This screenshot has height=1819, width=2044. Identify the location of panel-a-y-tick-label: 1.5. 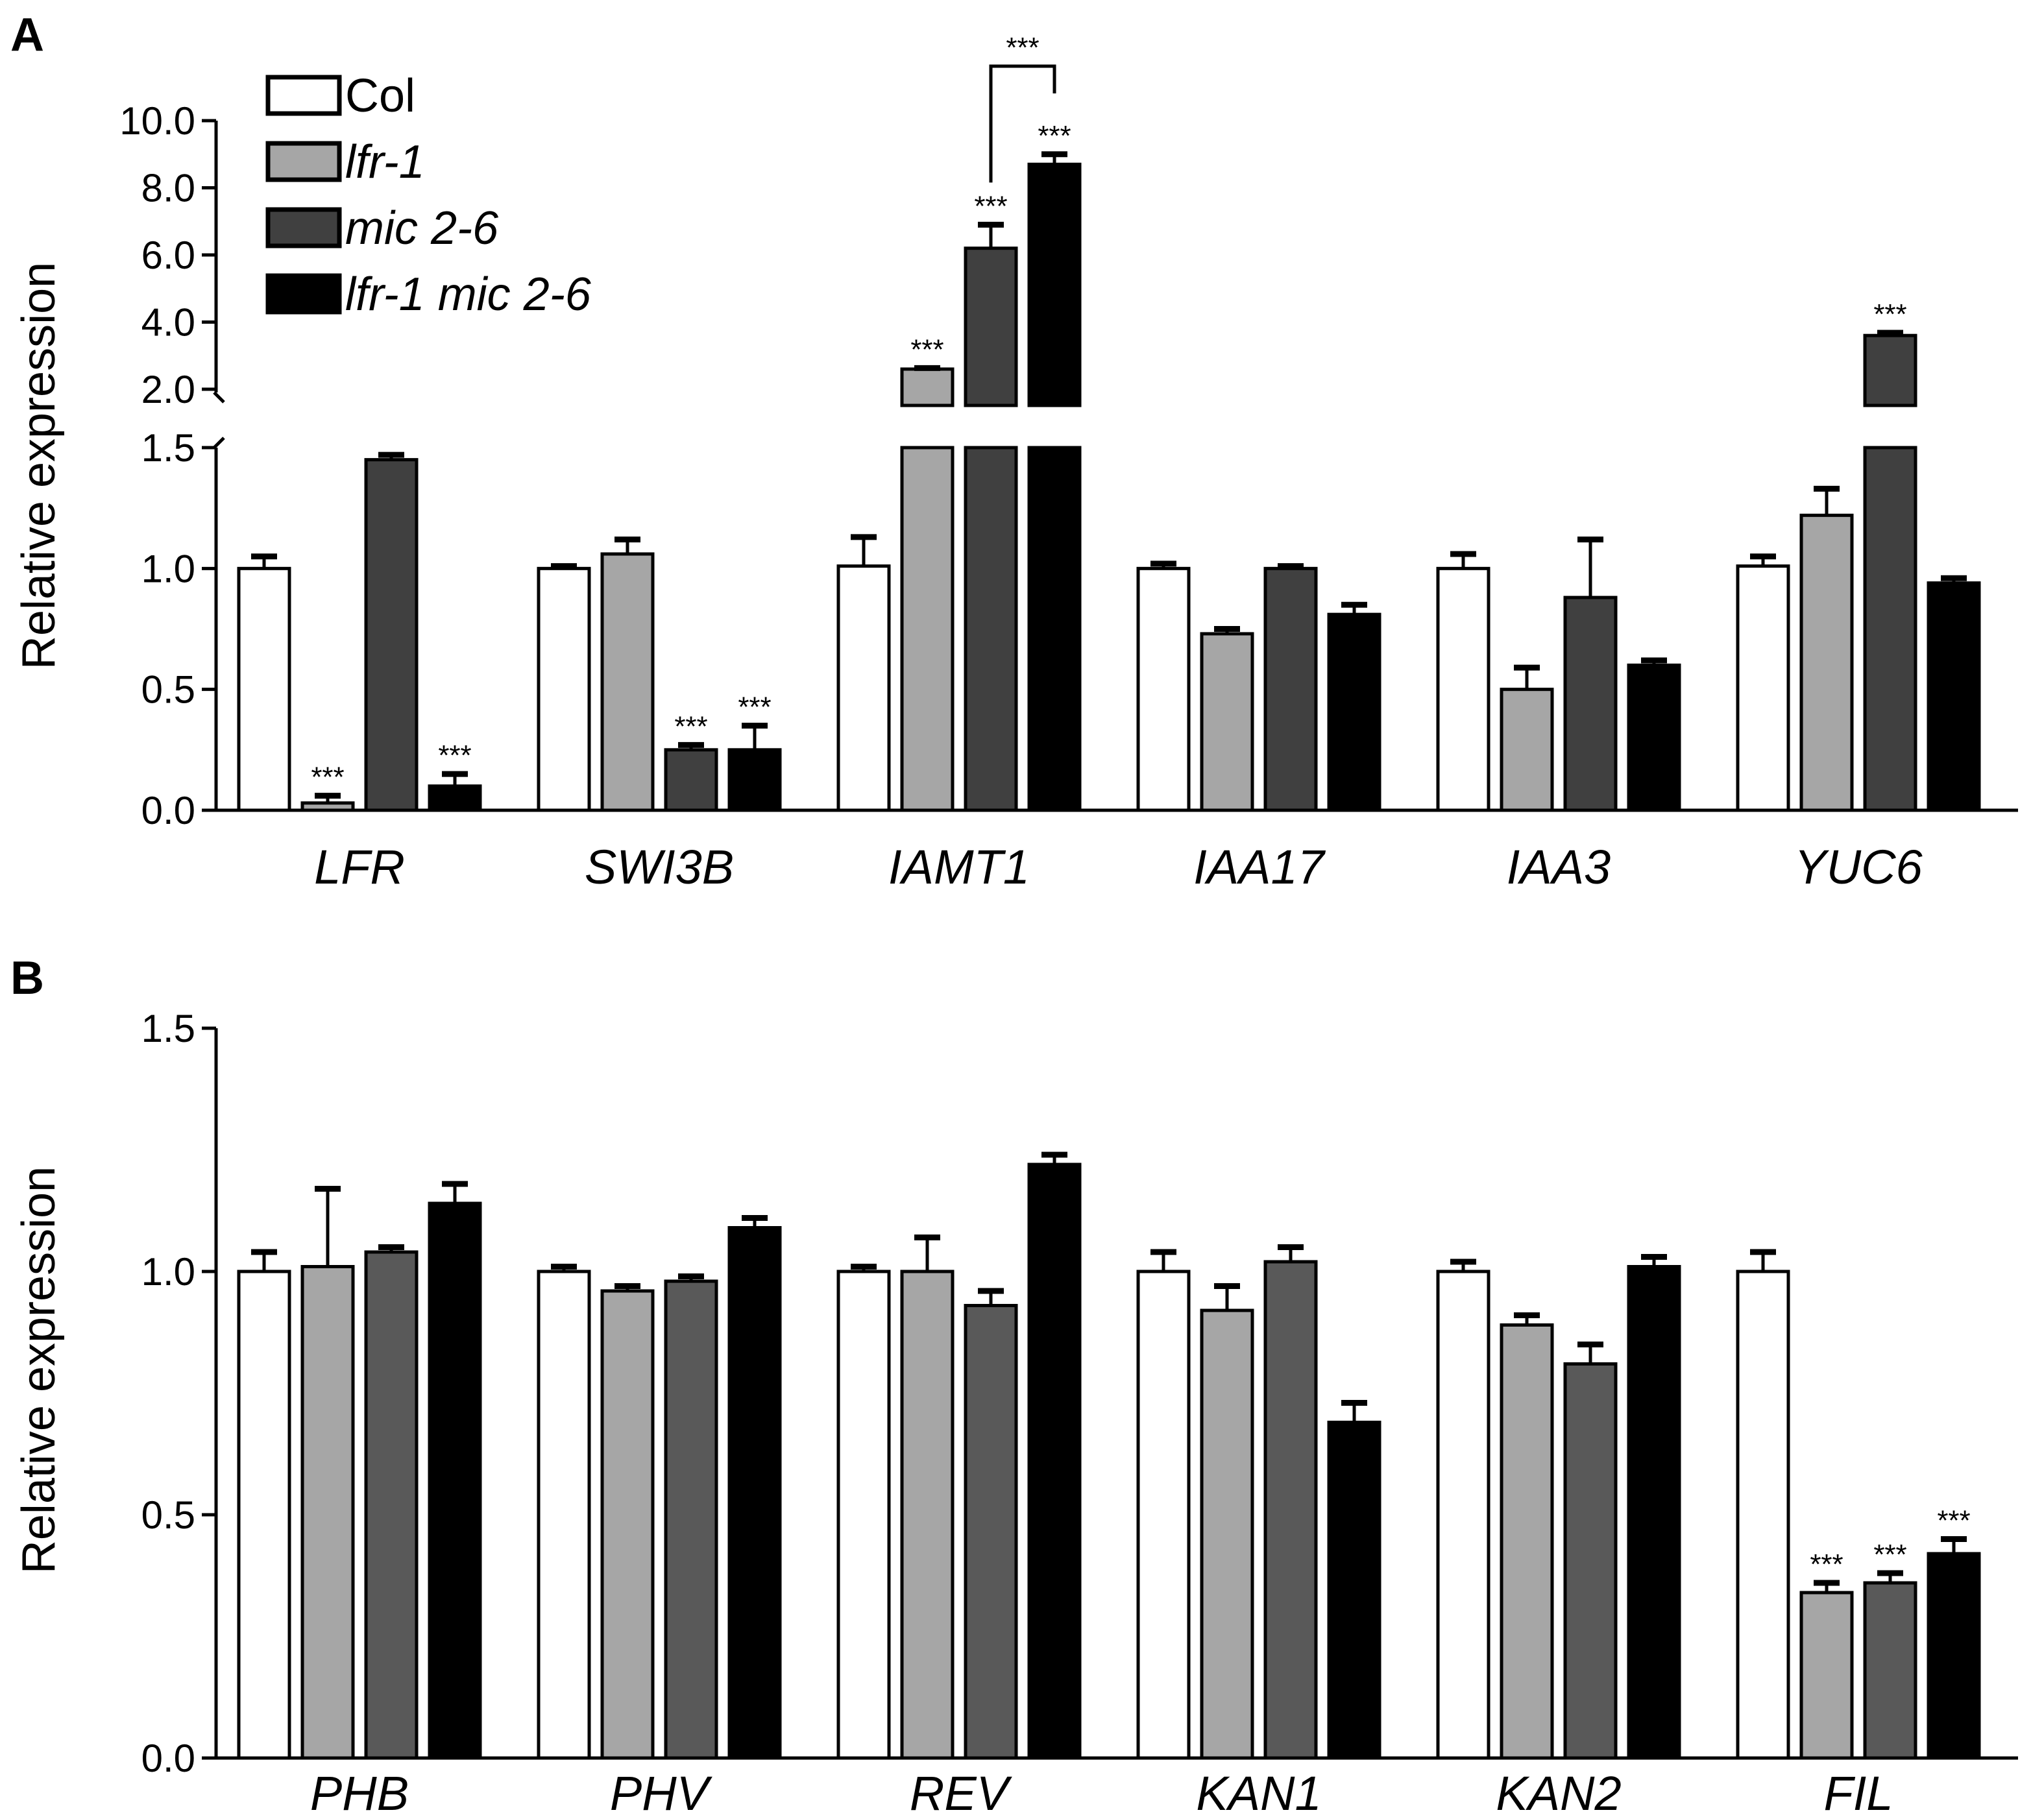
(168, 448).